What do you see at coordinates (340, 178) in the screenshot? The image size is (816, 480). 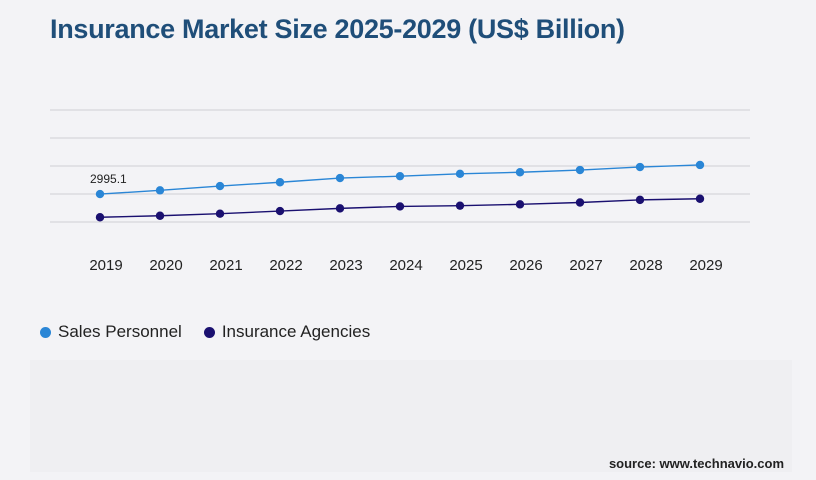 I see `data-point-sales-personnel-2023` at bounding box center [340, 178].